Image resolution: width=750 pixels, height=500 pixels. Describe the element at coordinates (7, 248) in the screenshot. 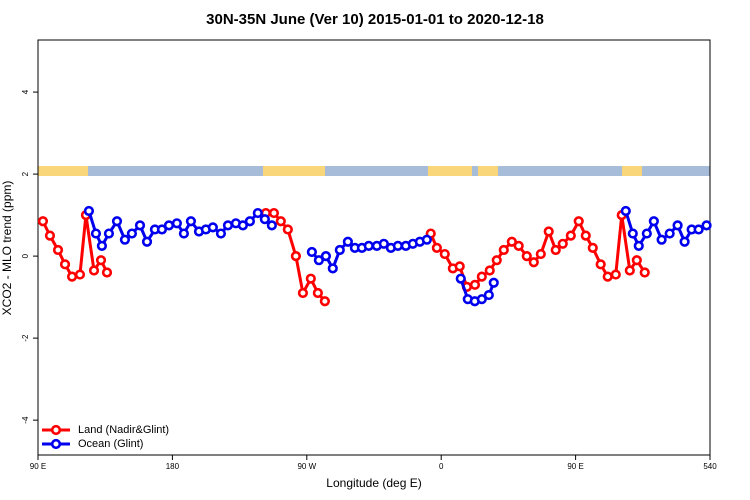

I see `y-axis-label: XCO2 - MLO trend (ppm)` at that location.